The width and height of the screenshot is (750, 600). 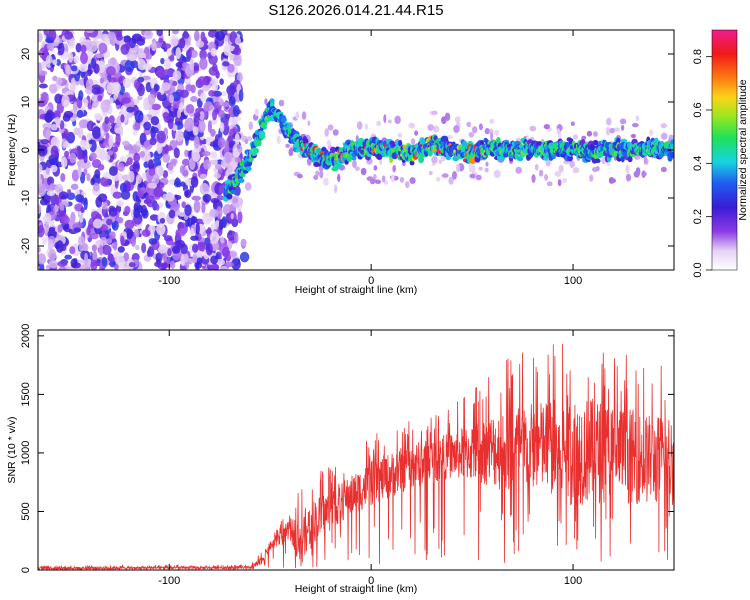 What do you see at coordinates (356, 589) in the screenshot?
I see `snr-x-label: Height of straight line (km)` at bounding box center [356, 589].